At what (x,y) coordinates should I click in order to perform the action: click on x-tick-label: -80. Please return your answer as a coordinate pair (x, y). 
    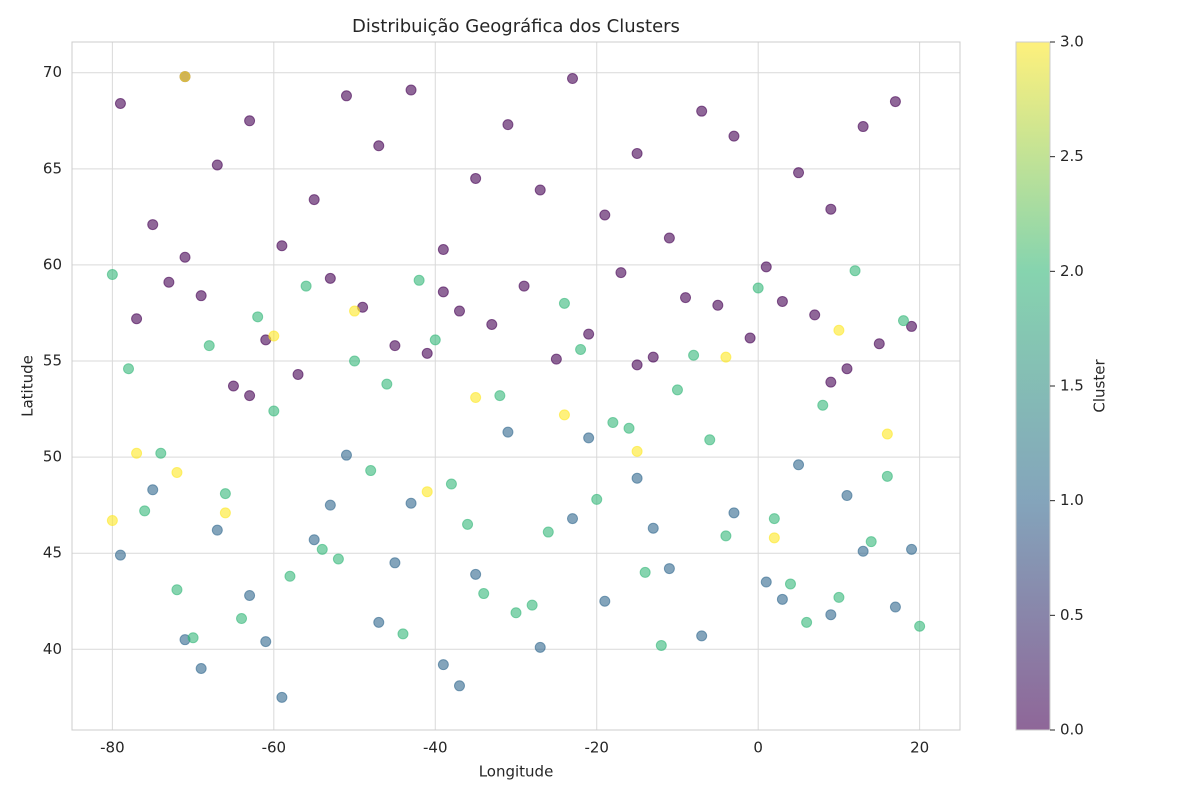
    Looking at the image, I should click on (112, 748).